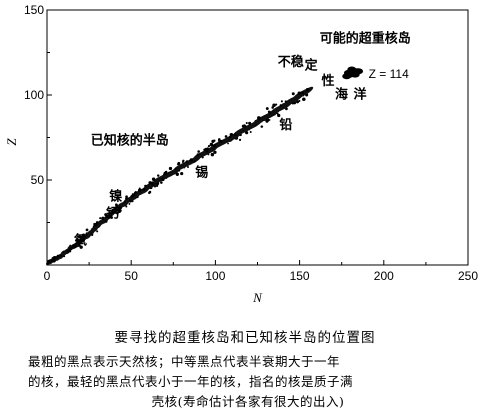 Image resolution: width=490 pixels, height=419 pixels. What do you see at coordinates (257, 297) in the screenshot?
I see `x-axis-label: N` at bounding box center [257, 297].